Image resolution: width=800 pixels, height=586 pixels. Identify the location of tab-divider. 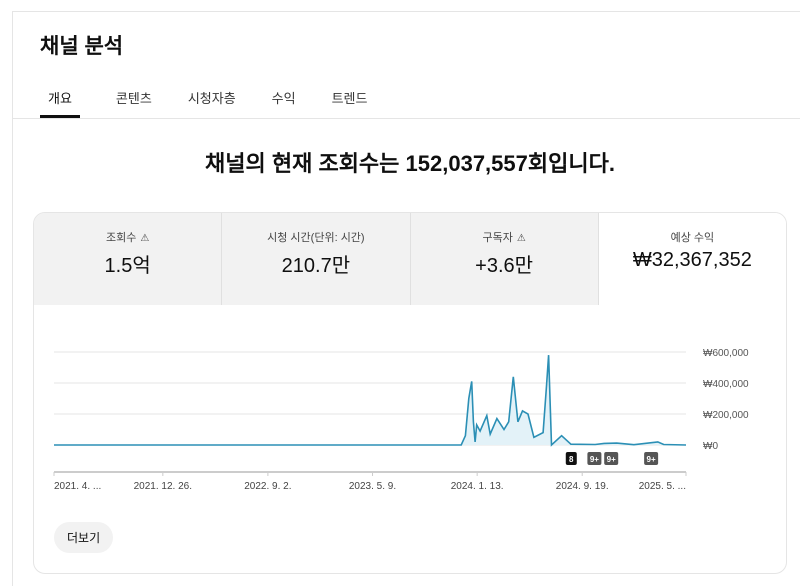
(406, 118).